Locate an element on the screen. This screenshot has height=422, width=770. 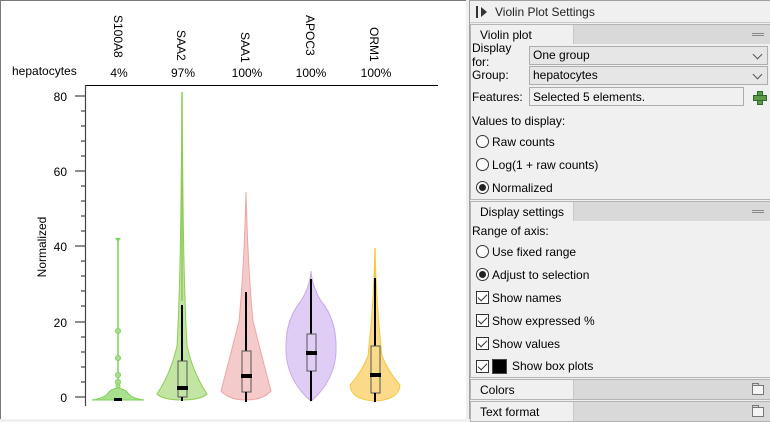
colors-section-header: Colors is located at coordinates (620, 389).